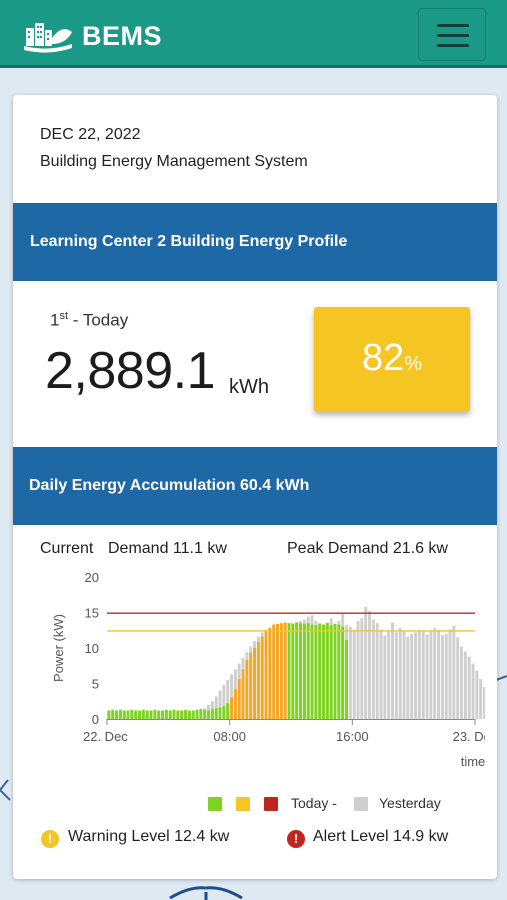 Image resolution: width=507 pixels, height=900 pixels. I want to click on system-name: Building Energy Management System, so click(174, 161).